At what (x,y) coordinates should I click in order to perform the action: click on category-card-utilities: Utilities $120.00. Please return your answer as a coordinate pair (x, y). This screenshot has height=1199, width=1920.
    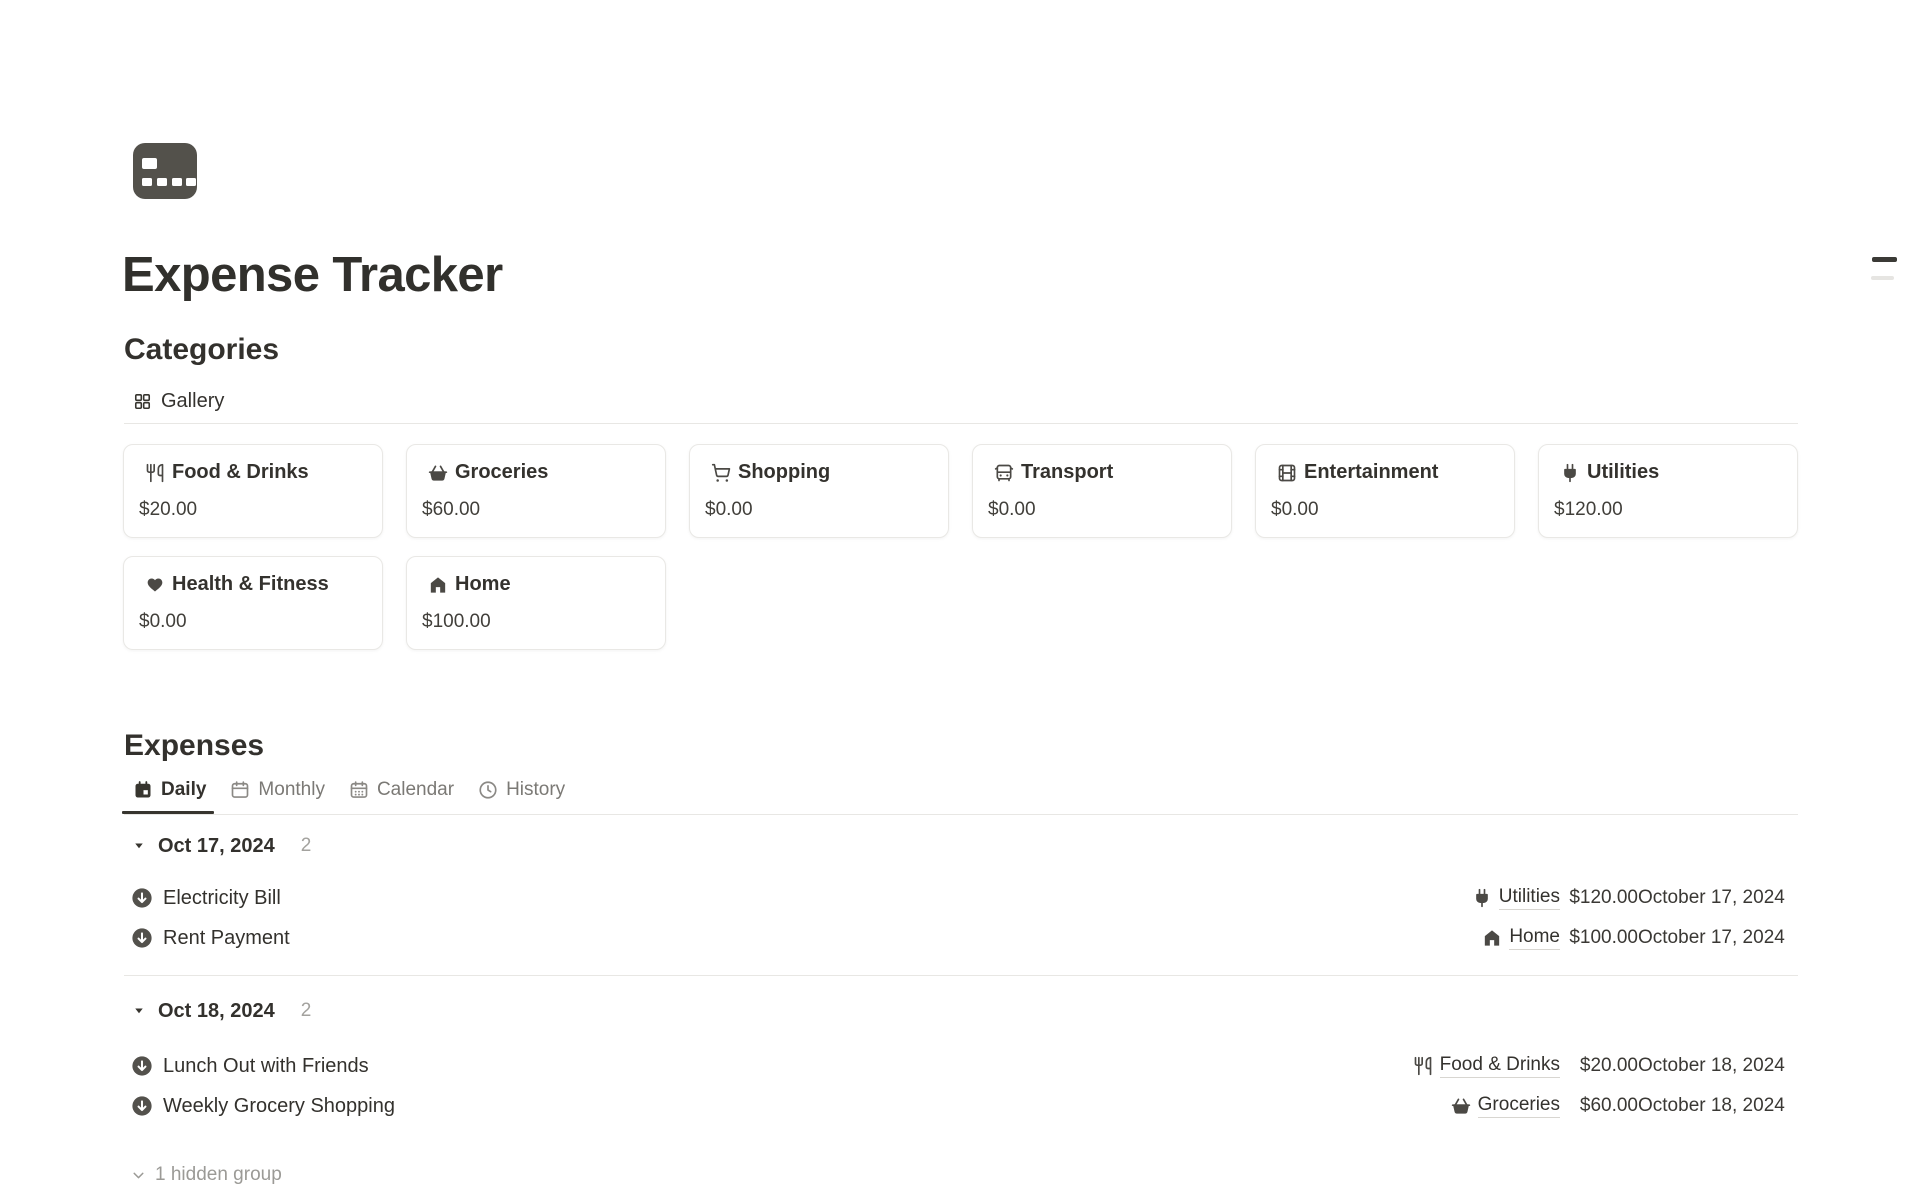
    Looking at the image, I should click on (1668, 491).